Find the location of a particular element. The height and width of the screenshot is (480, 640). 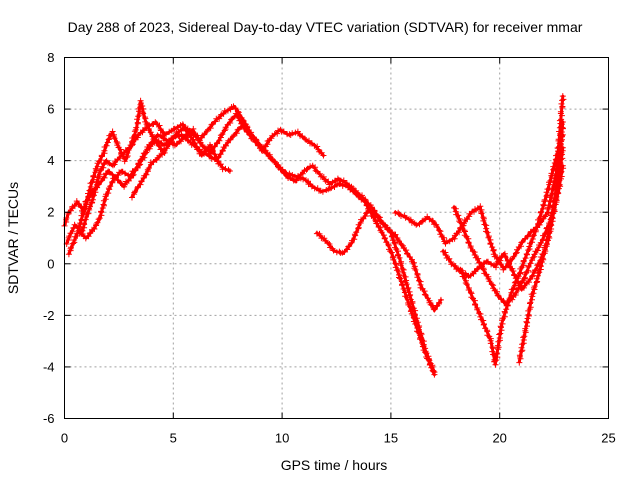

y-tick-label: 4 is located at coordinates (50, 160).